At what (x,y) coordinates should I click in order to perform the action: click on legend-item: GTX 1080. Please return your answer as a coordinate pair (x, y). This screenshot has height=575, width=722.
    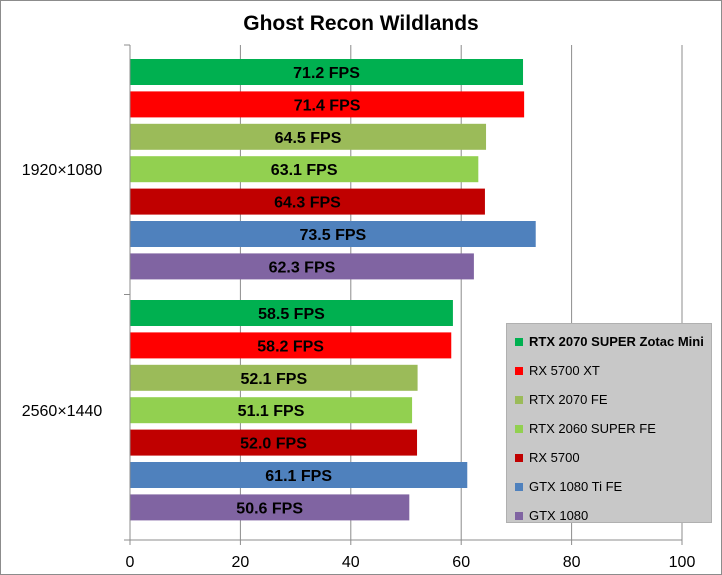
    Looking at the image, I should click on (609, 515).